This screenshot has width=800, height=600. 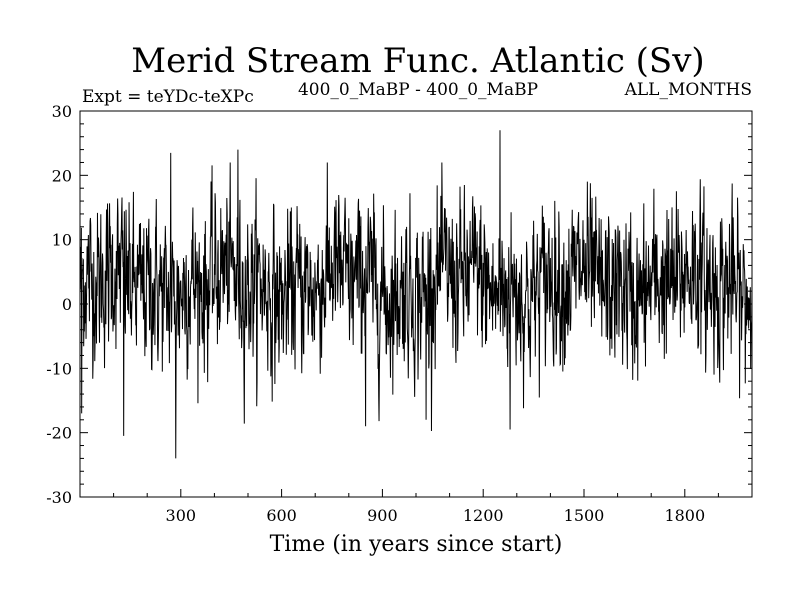 I want to click on x-tick-label: 300, so click(x=181, y=515).